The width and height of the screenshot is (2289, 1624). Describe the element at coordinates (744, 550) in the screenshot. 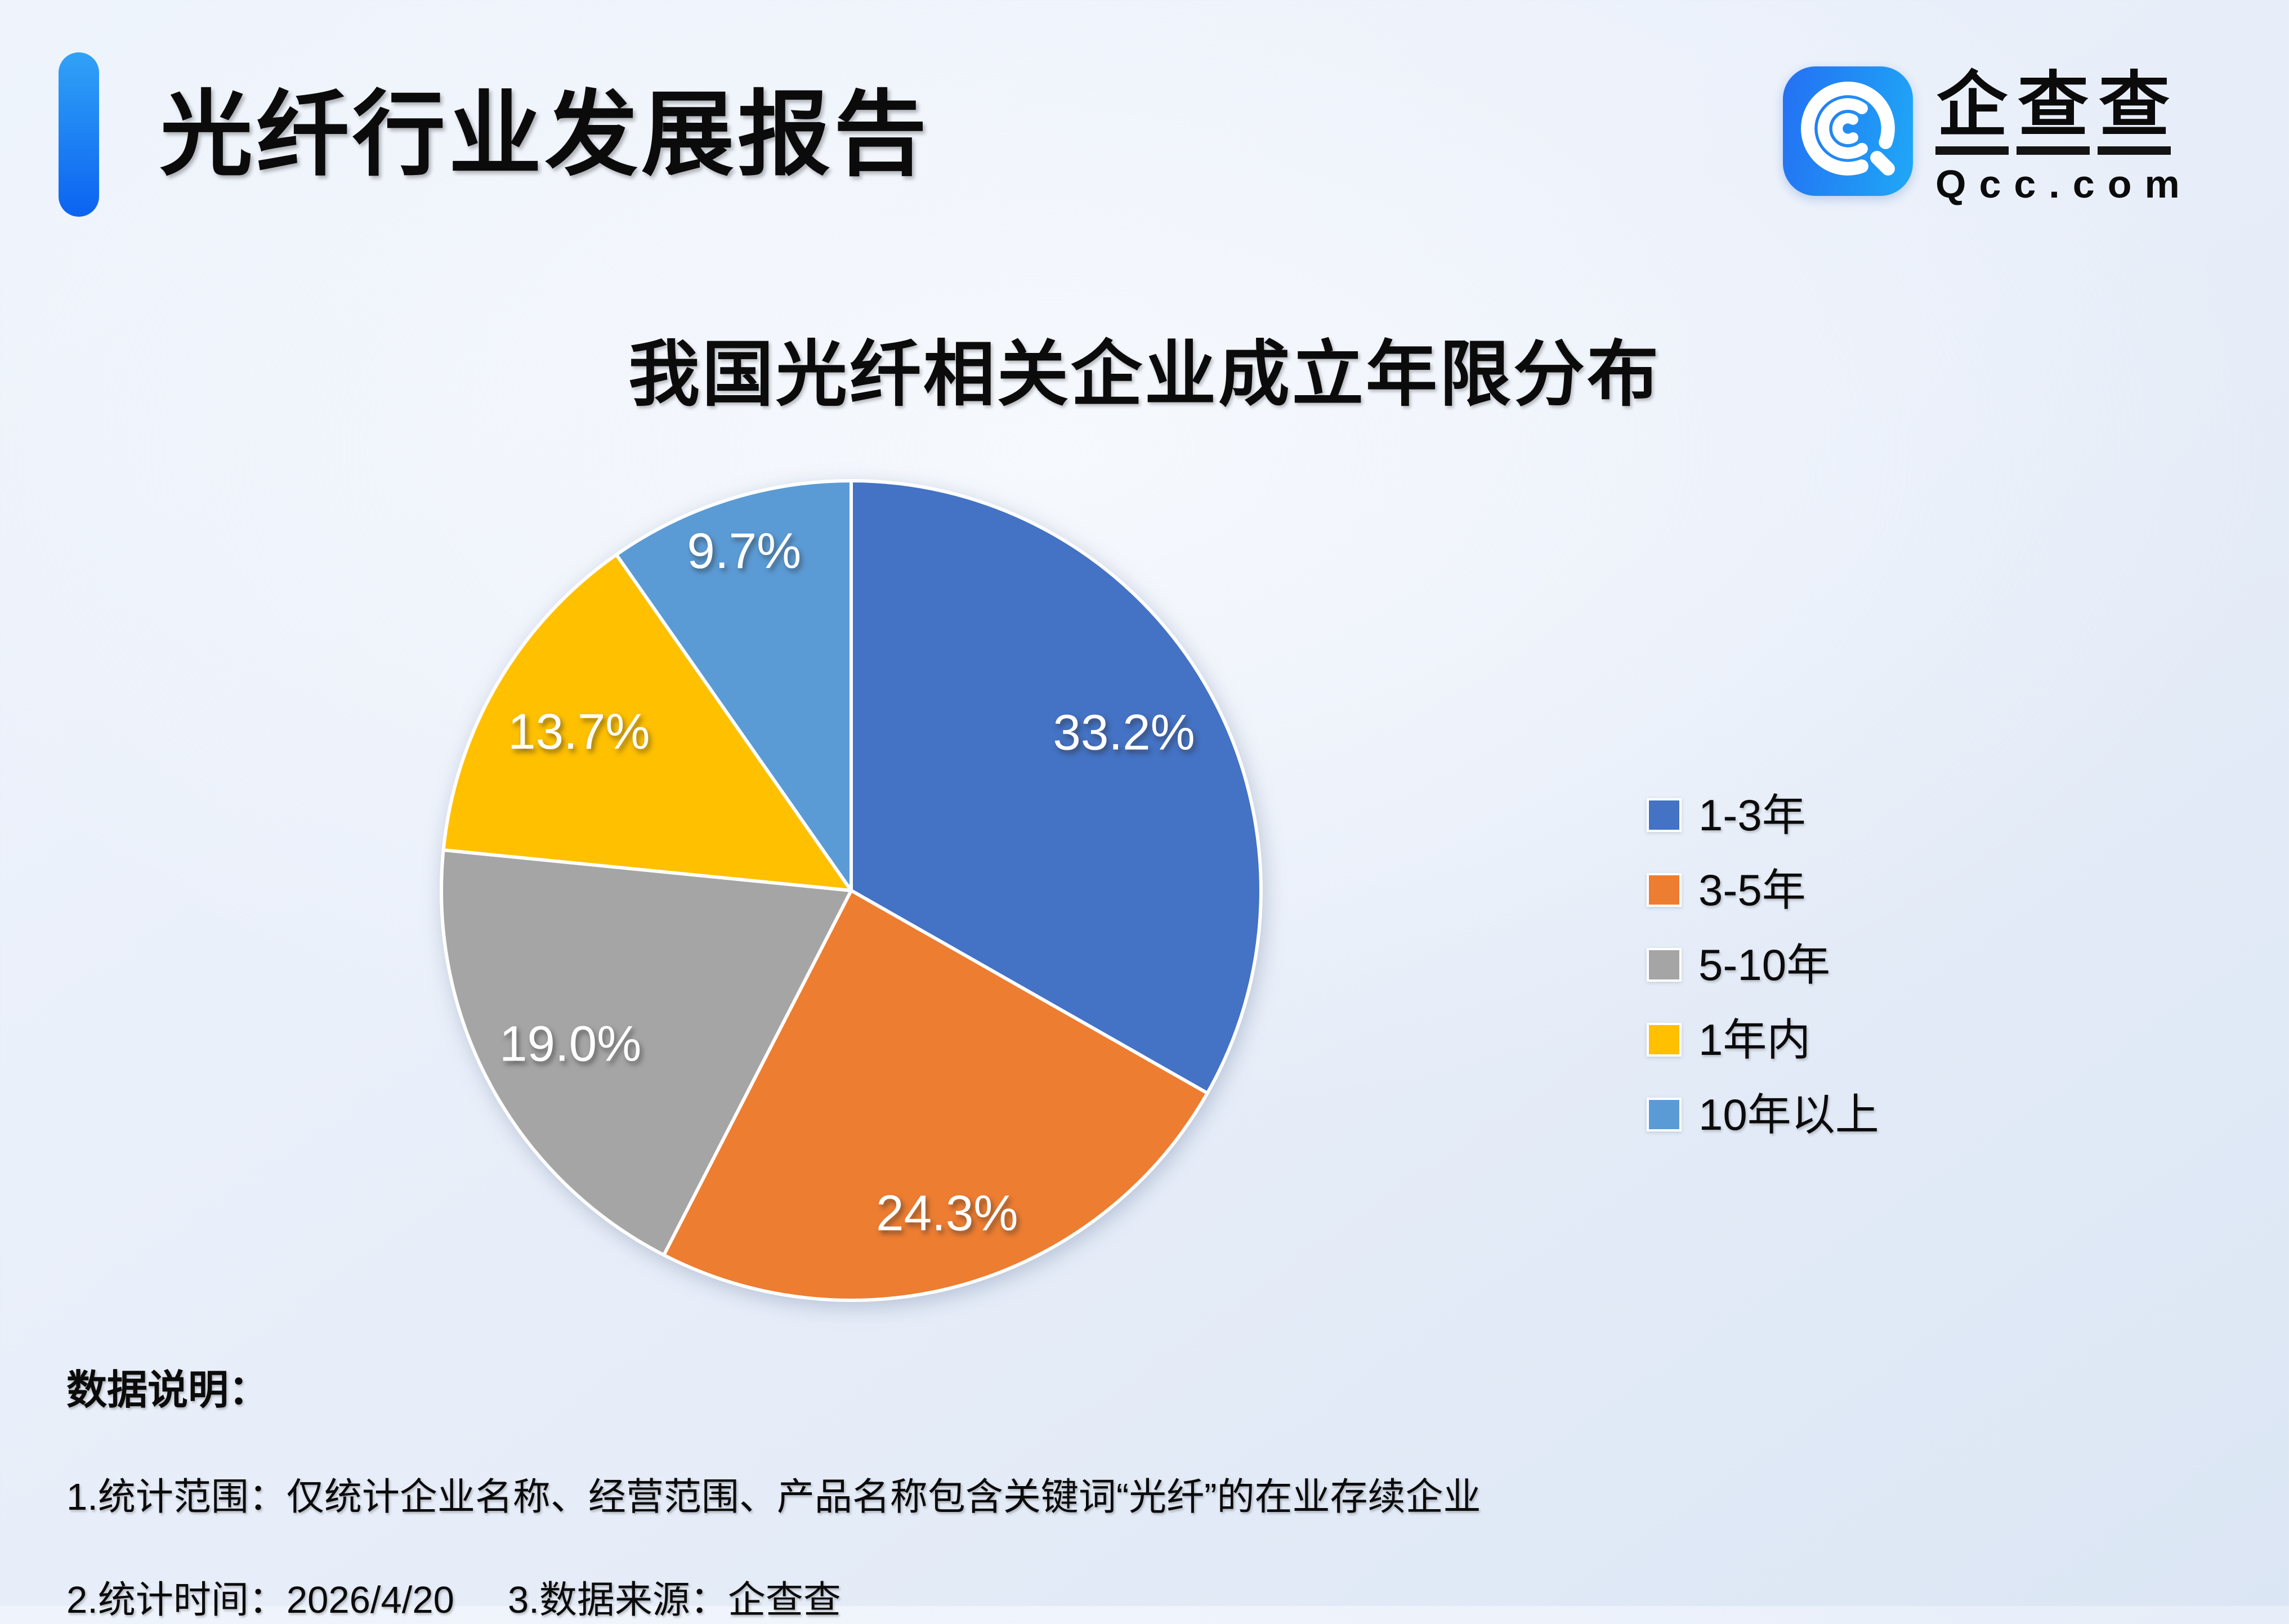

I see `pie-value-label: 9.7%` at that location.